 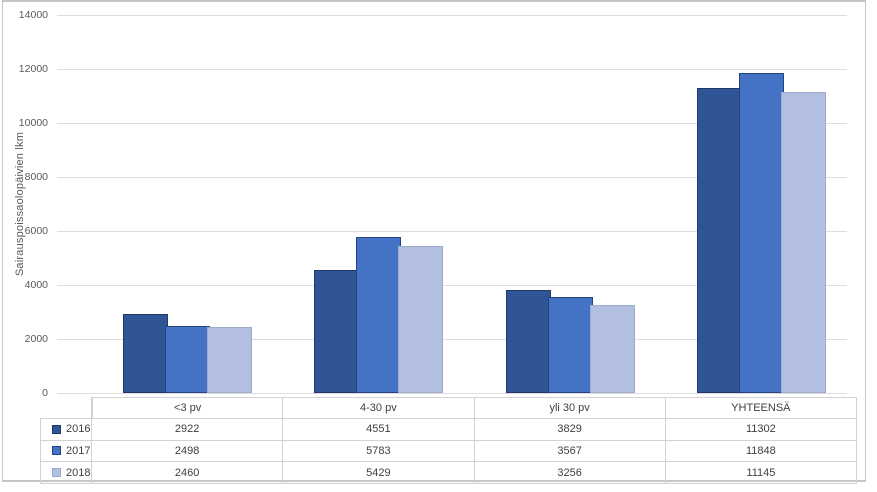 I want to click on value-cell: 3256, so click(x=570, y=473).